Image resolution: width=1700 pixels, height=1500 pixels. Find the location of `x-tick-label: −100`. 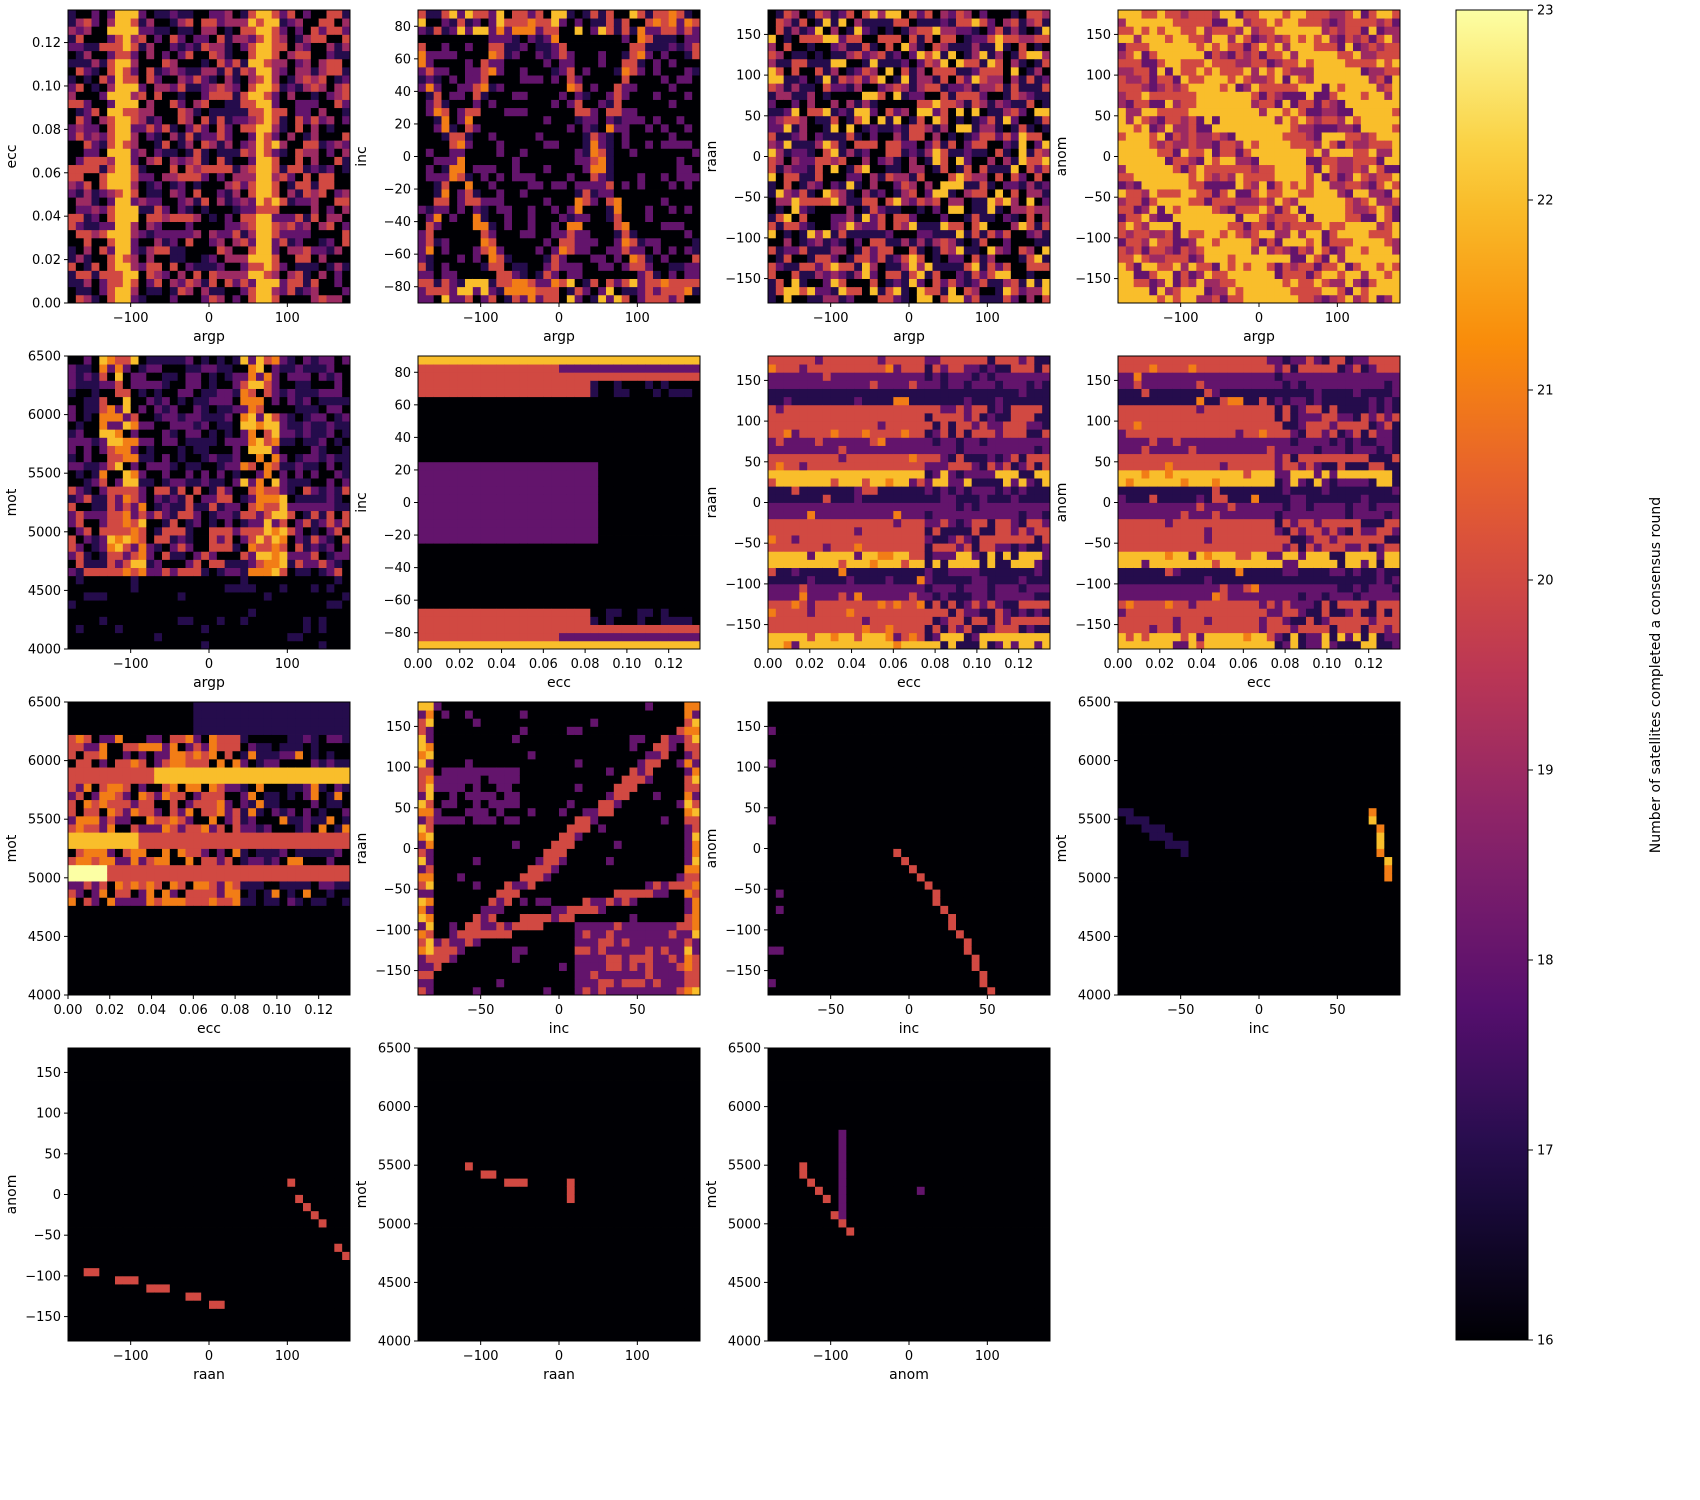

x-tick-label: −100 is located at coordinates (131, 318).